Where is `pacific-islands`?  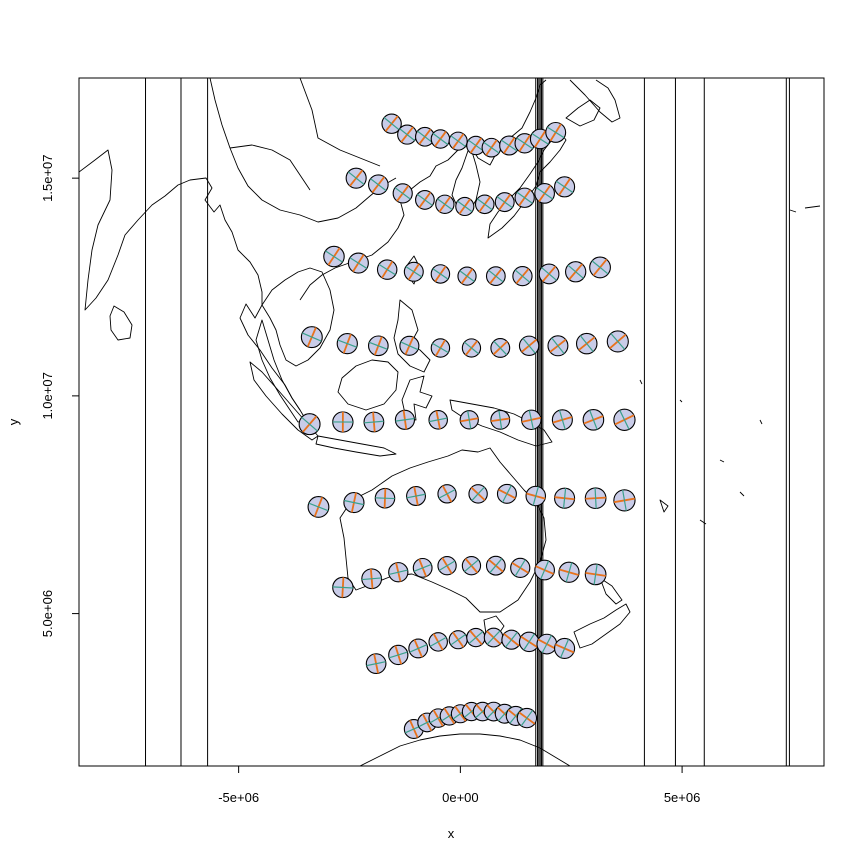
pacific-islands is located at coordinates (730, 365).